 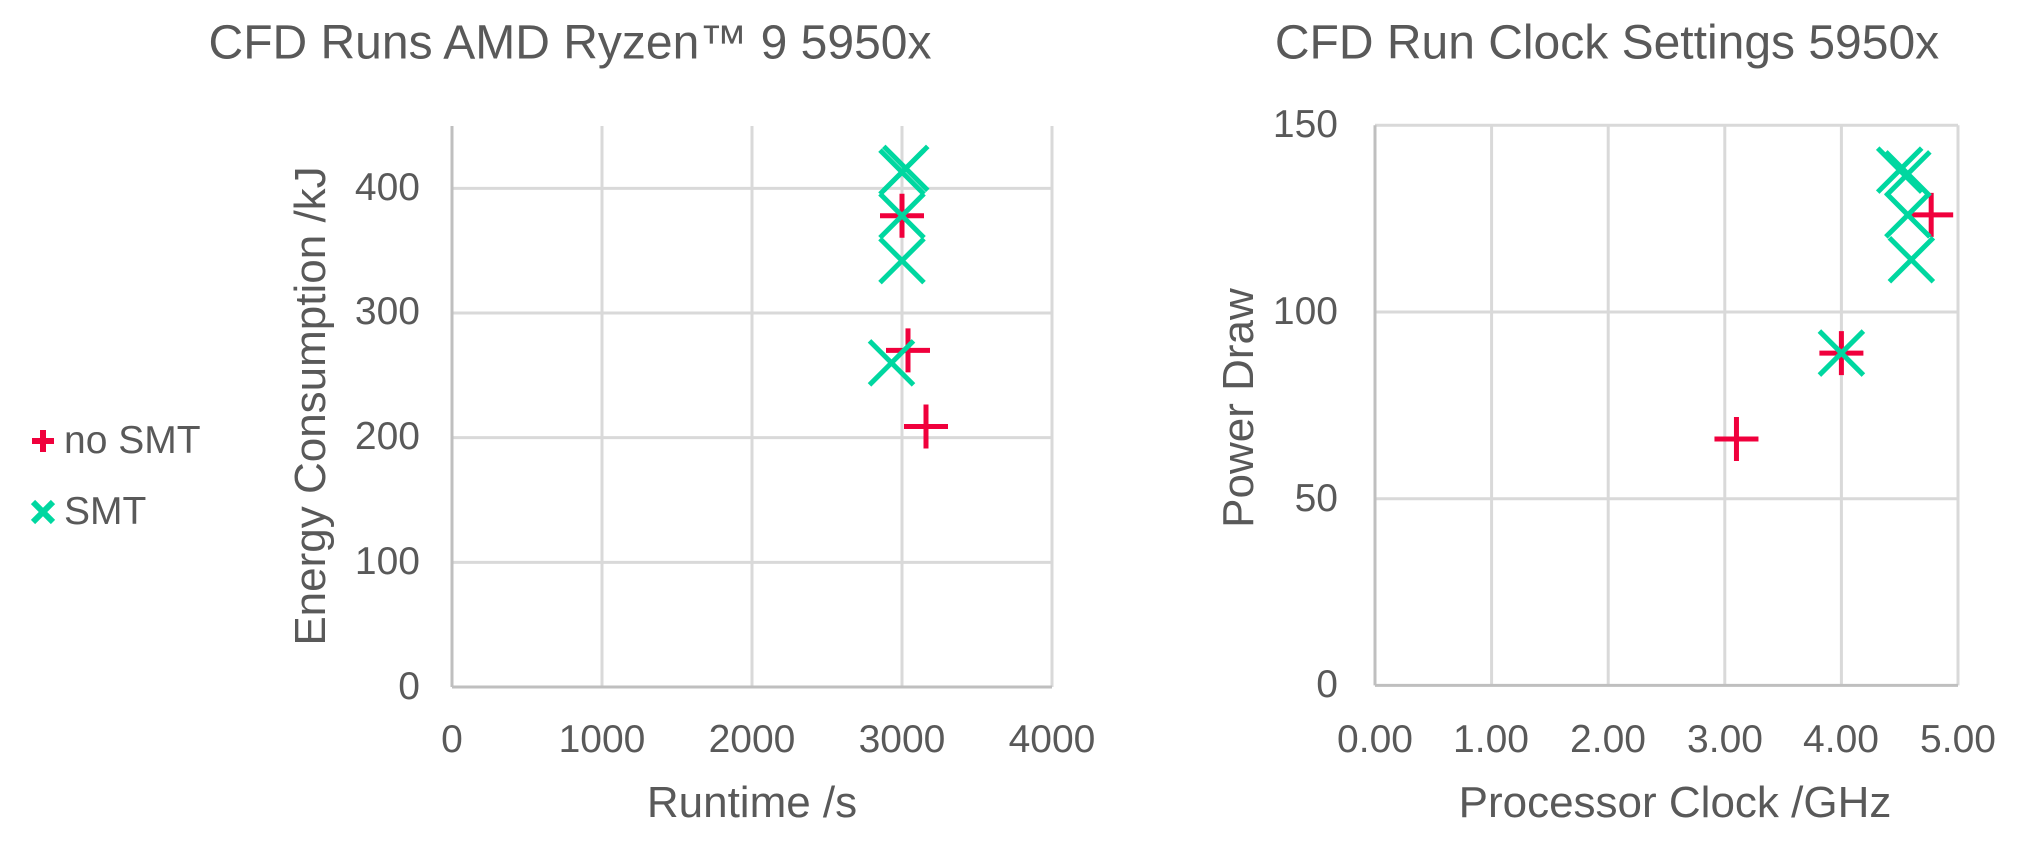 I want to click on legend-item-smt: SMT, so click(x=88, y=512).